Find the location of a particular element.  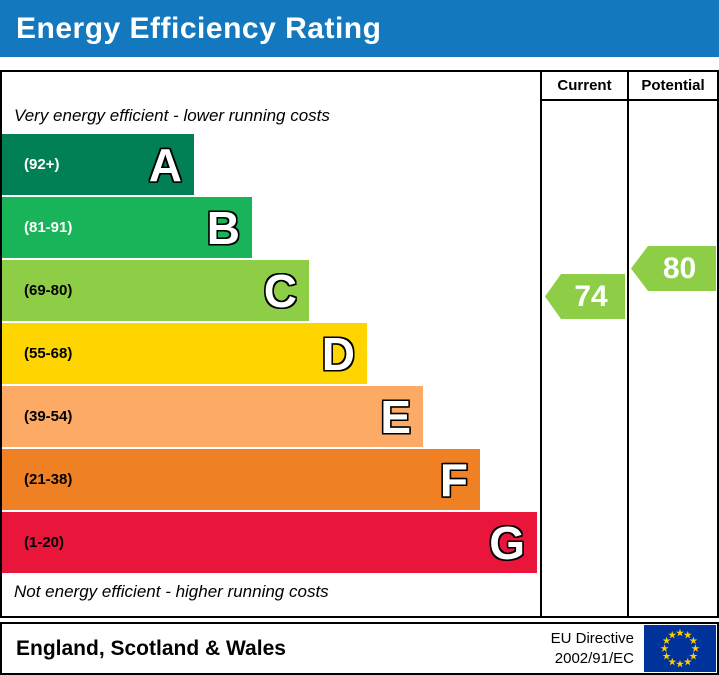

band-range-label: (81-91) is located at coordinates (48, 227).